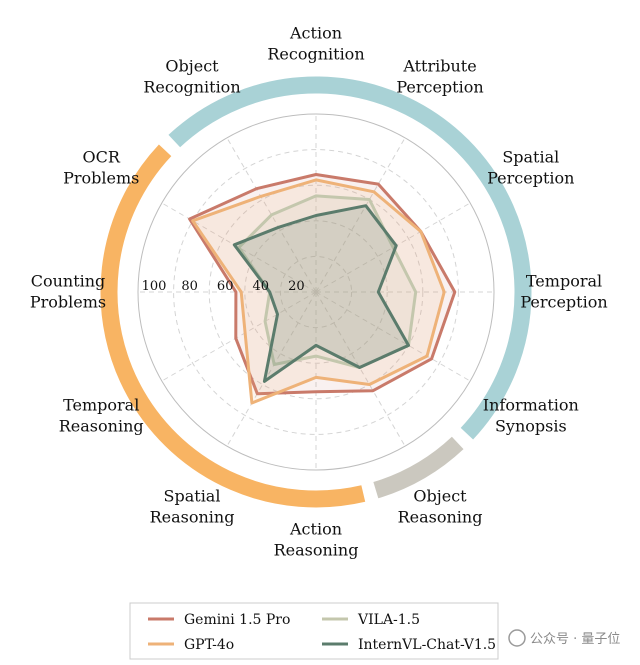  I want to click on category-label: Object Reasoning, so click(440, 506).